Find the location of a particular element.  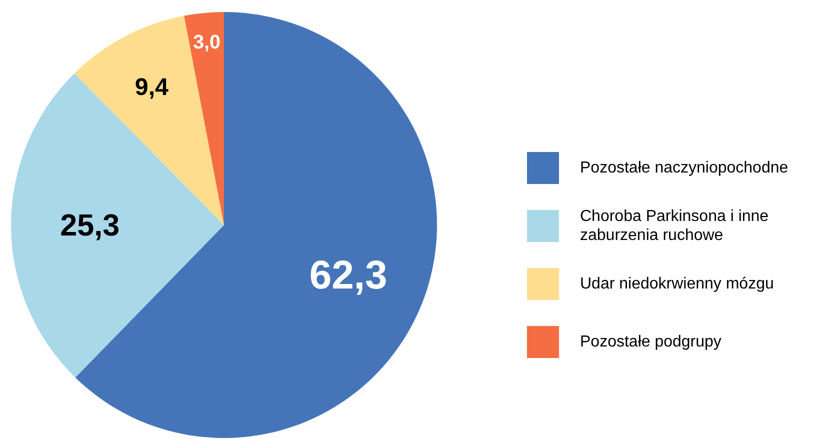

data-label: 9,4 is located at coordinates (152, 87).